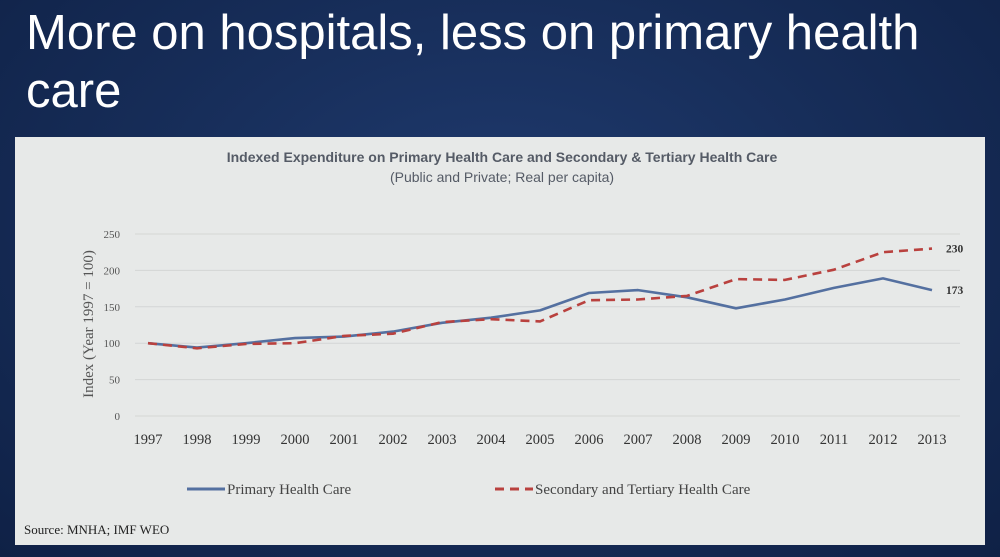 The image size is (1000, 557). I want to click on x-tick-2013: 2013, so click(932, 440).